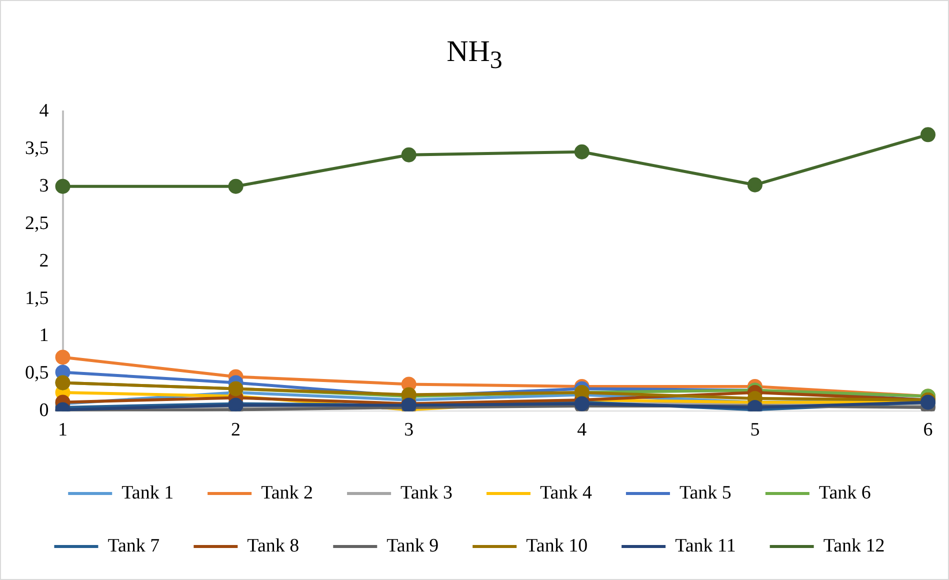 This screenshot has width=949, height=580. I want to click on y-tick-label: 2, so click(44, 261).